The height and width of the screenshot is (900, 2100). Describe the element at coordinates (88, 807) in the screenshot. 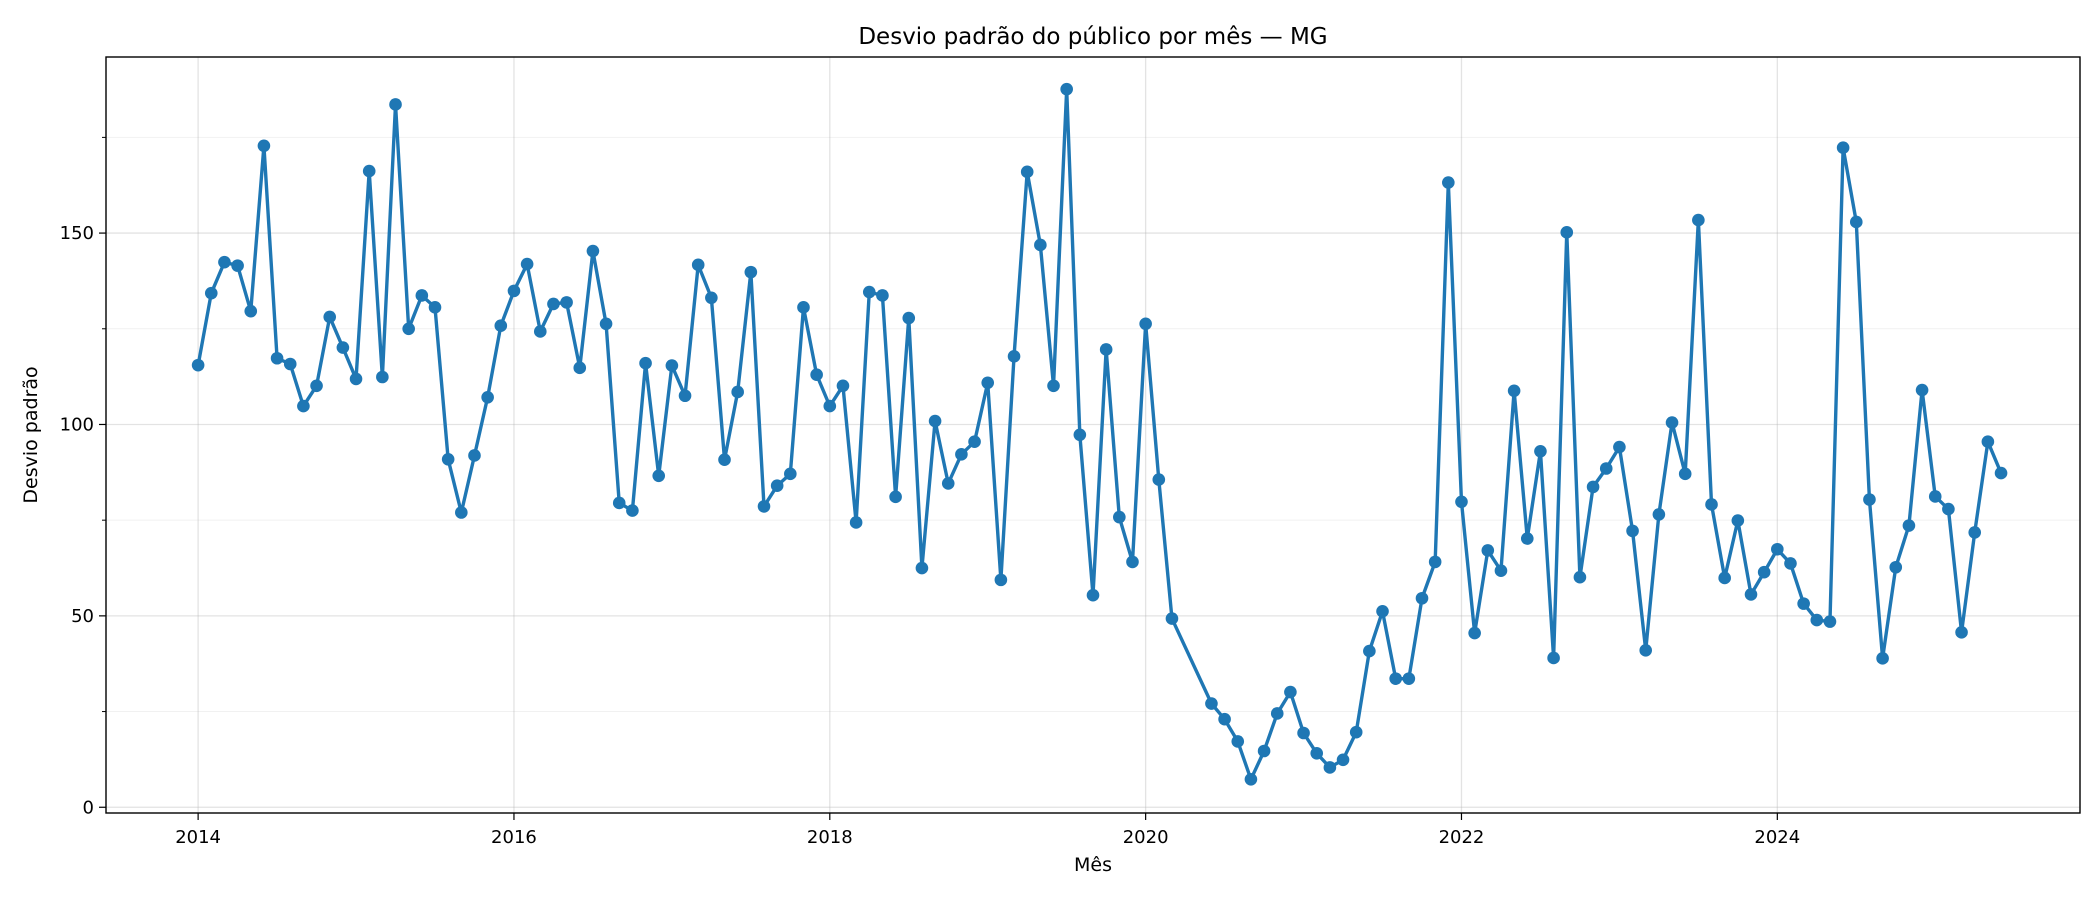

I see `y-tick-label: 0` at that location.